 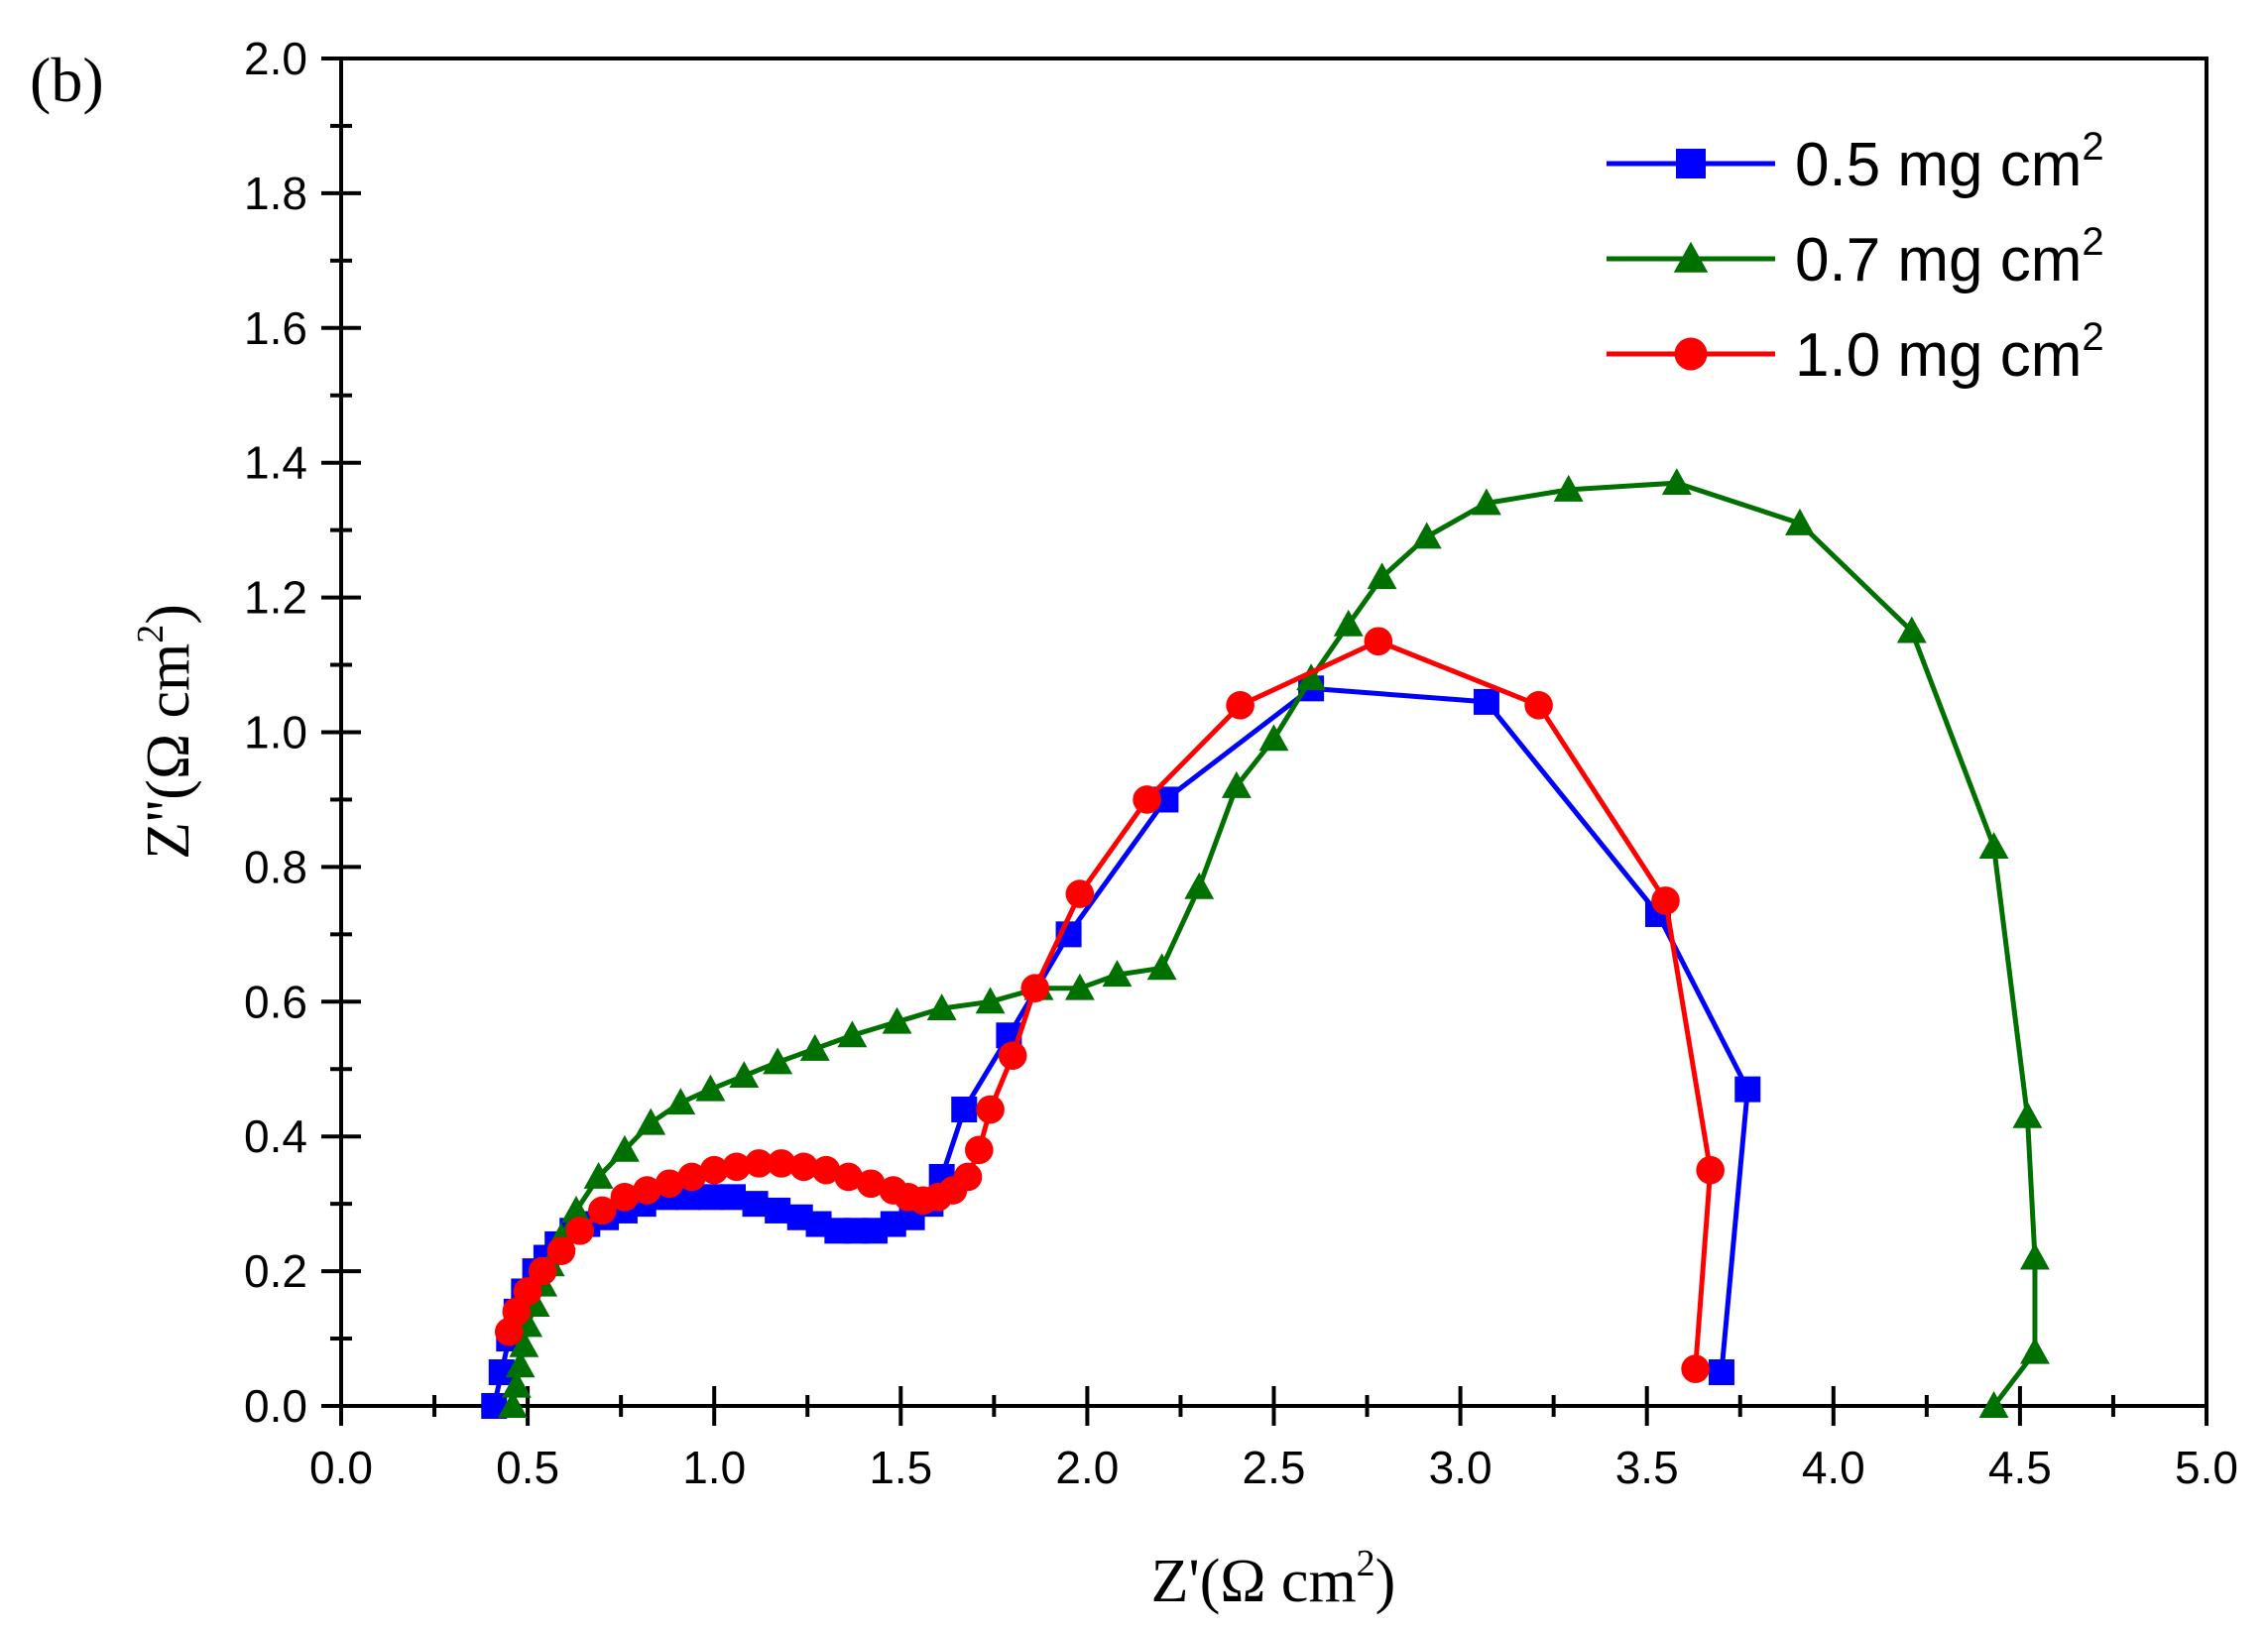 What do you see at coordinates (275, 463) in the screenshot?
I see `y-tick-label: 1.4` at bounding box center [275, 463].